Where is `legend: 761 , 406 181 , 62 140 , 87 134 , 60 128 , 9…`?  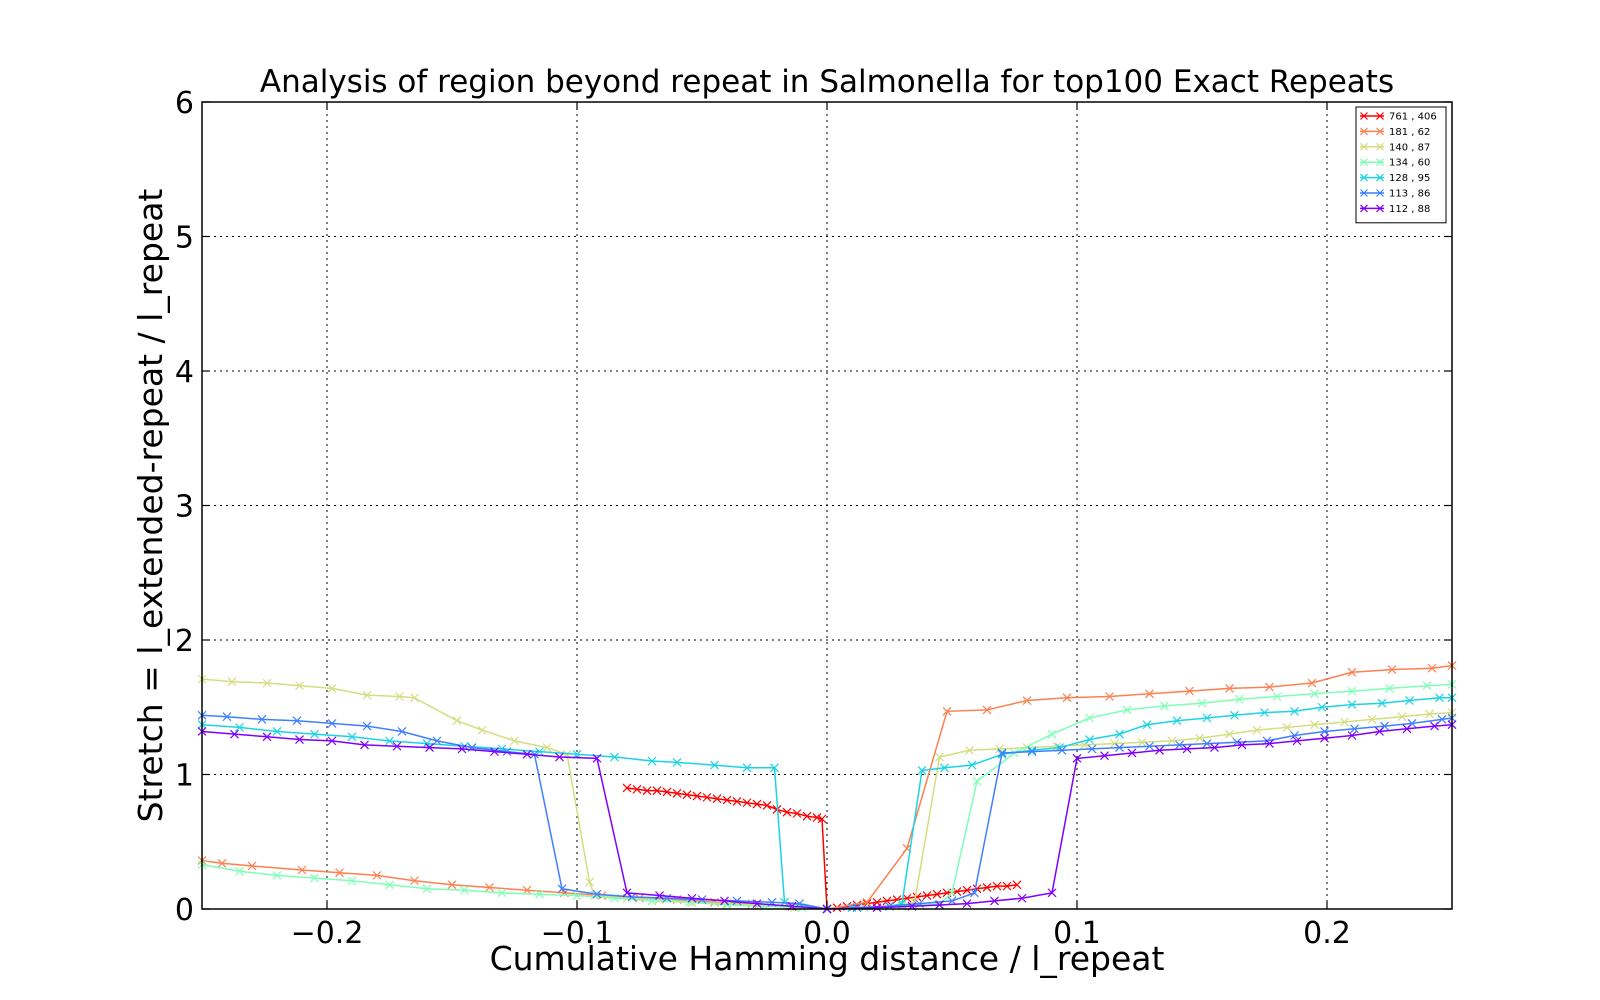 legend: 761 , 406 181 , 62 140 , 87 134 , 60 128 , 9… is located at coordinates (1401, 165).